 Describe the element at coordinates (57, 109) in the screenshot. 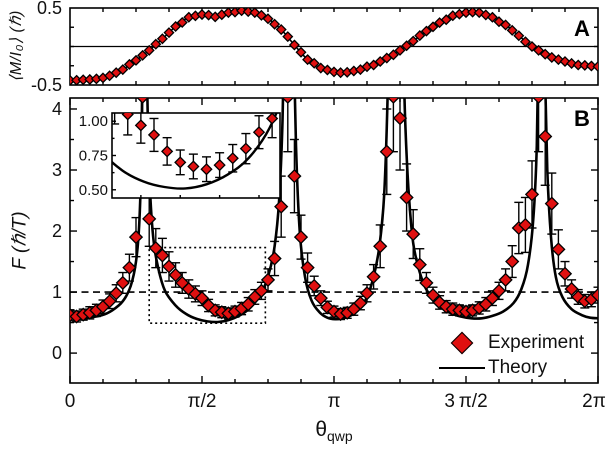

I see `panel-b-y-tick-label: 4` at that location.